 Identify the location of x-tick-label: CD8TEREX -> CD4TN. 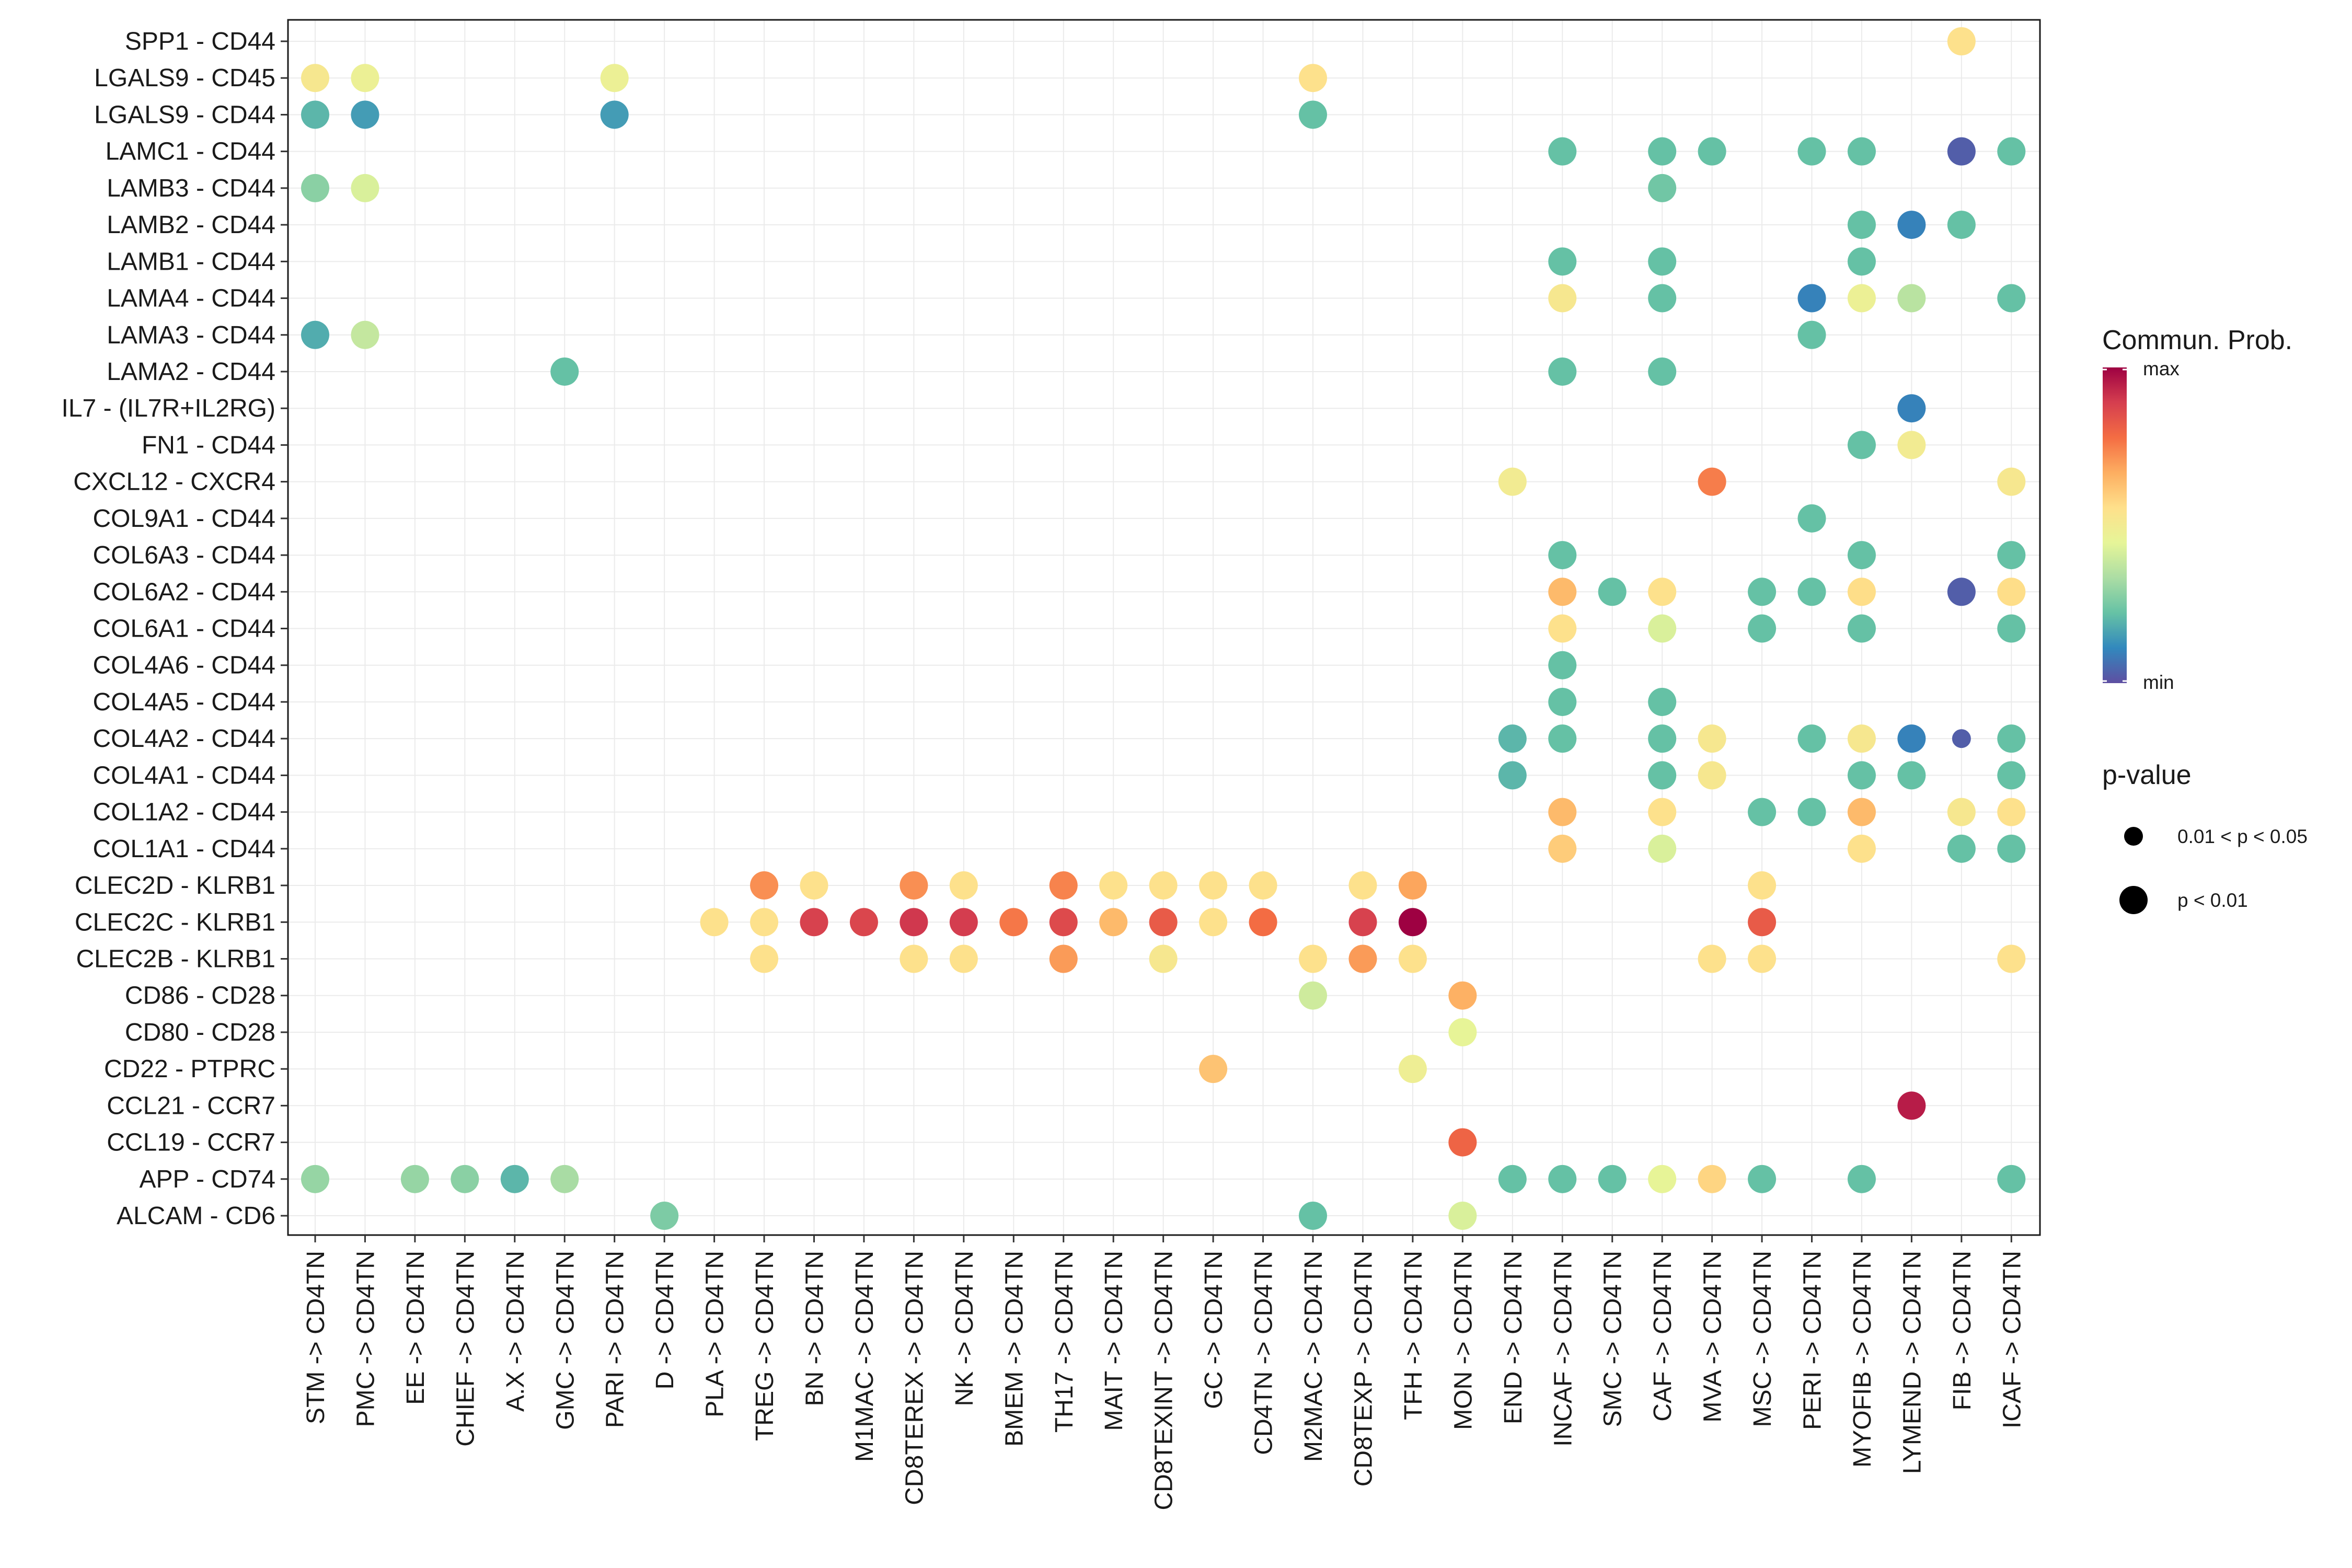
(914, 1378).